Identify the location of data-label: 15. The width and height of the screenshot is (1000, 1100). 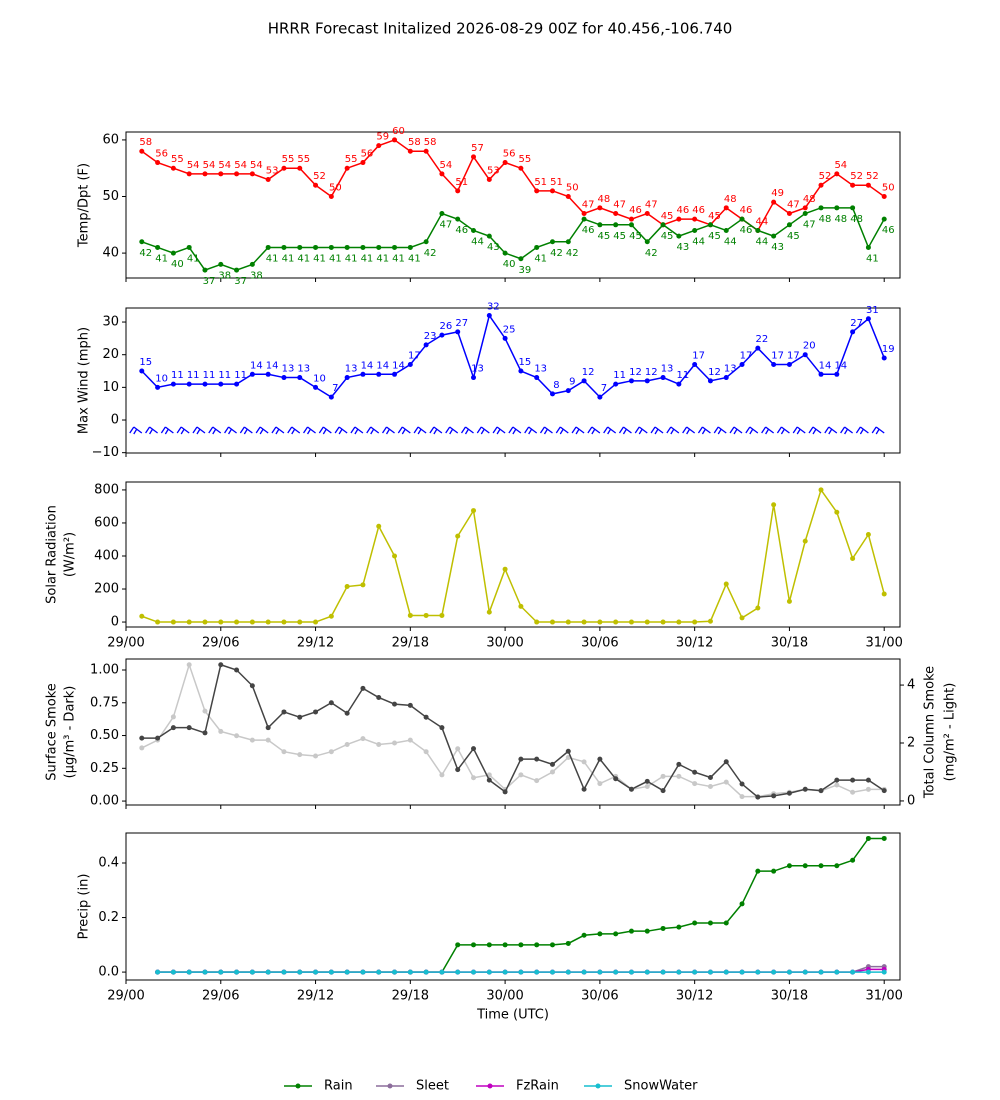
(525, 362).